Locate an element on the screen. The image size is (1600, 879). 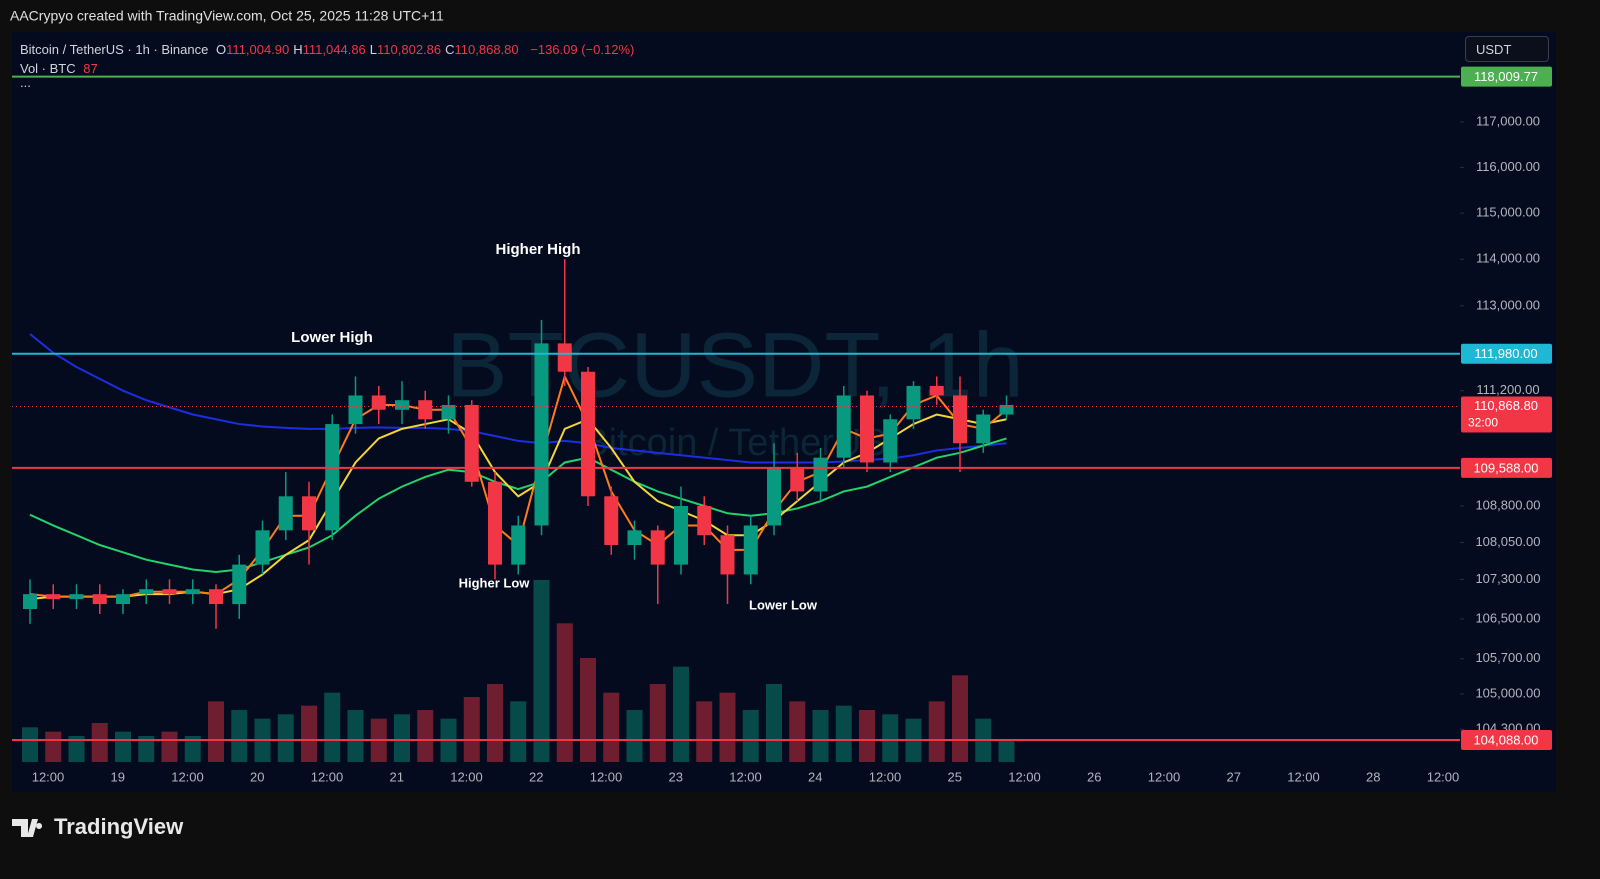
currency-button: USDT is located at coordinates (1507, 49).